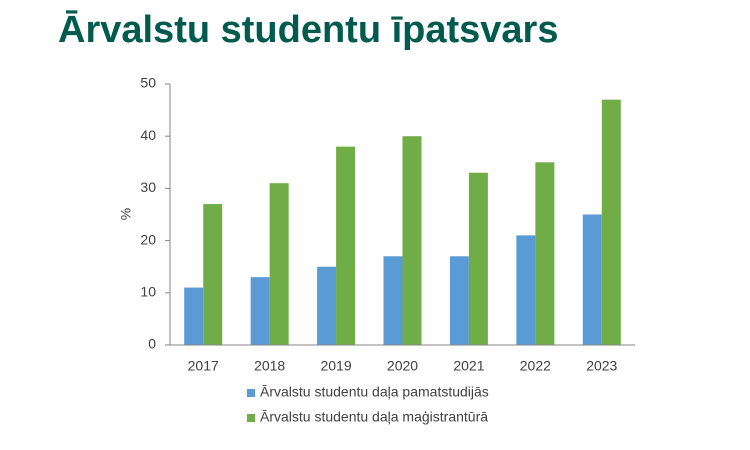 The height and width of the screenshot is (450, 750). Describe the element at coordinates (468, 366) in the screenshot. I see `x-tick-label: 2021` at that location.